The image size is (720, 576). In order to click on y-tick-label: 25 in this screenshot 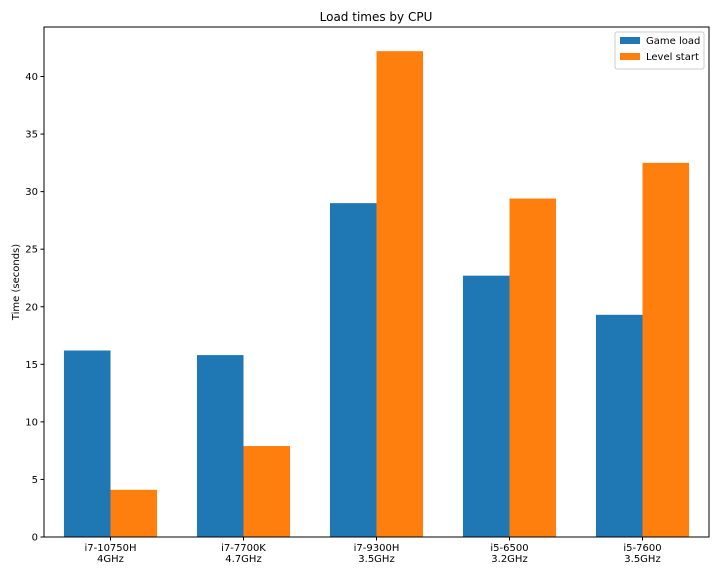, I will do `click(31, 250)`.